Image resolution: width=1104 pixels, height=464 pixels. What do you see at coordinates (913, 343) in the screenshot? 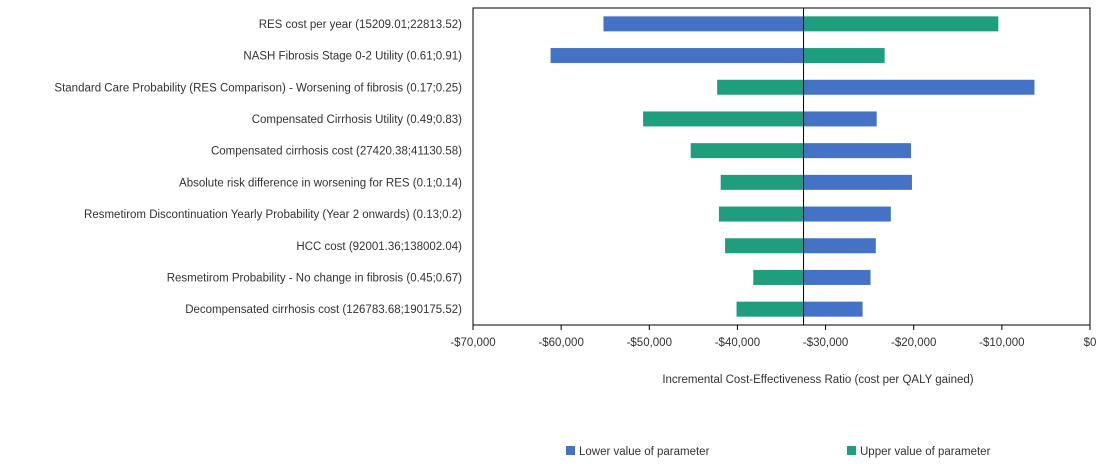
I see `x-tick-label: -$20,000` at bounding box center [913, 343].